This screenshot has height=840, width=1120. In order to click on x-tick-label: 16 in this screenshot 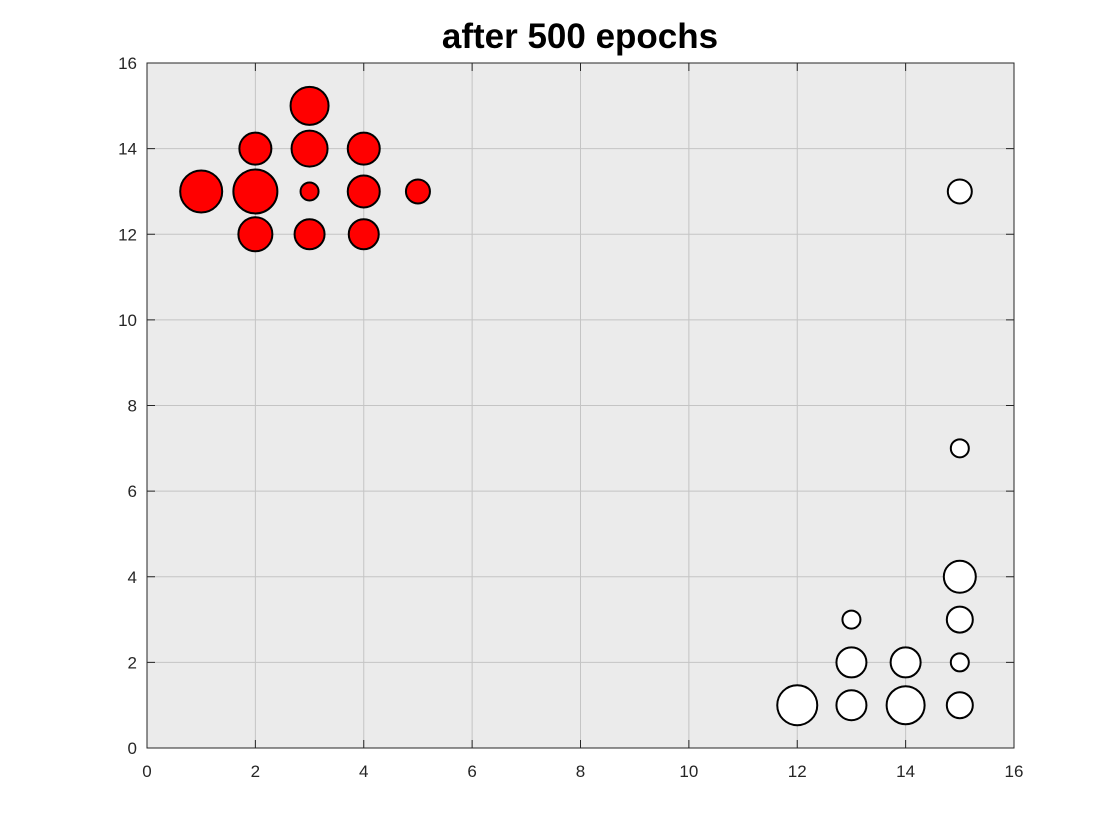, I will do `click(1014, 771)`.